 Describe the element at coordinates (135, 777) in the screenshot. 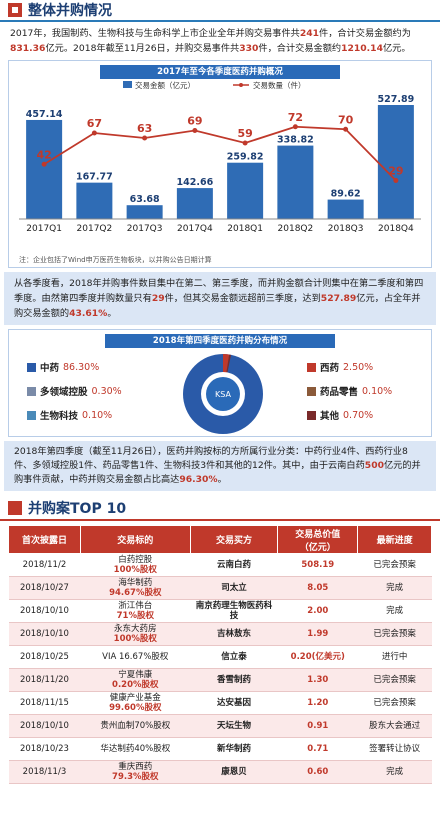

I see `target-stake: 79.3%股权` at that location.